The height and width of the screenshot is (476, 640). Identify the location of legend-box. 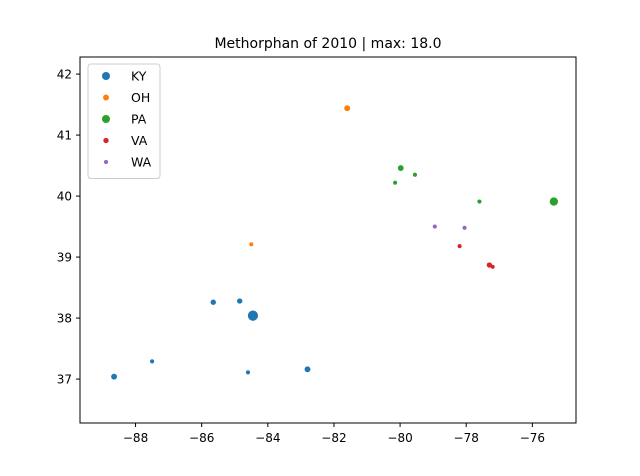
(124, 121).